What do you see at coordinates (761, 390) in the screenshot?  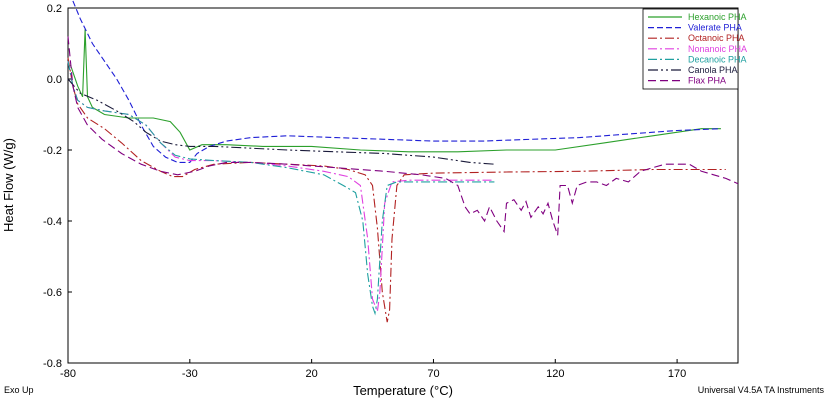 I see `footer-right: Universal V4.5A TA Instruments` at bounding box center [761, 390].